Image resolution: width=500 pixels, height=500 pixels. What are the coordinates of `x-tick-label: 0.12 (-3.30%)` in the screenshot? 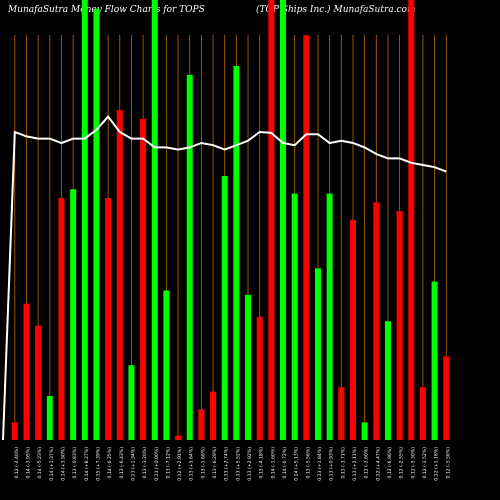 It's located at (413, 463).